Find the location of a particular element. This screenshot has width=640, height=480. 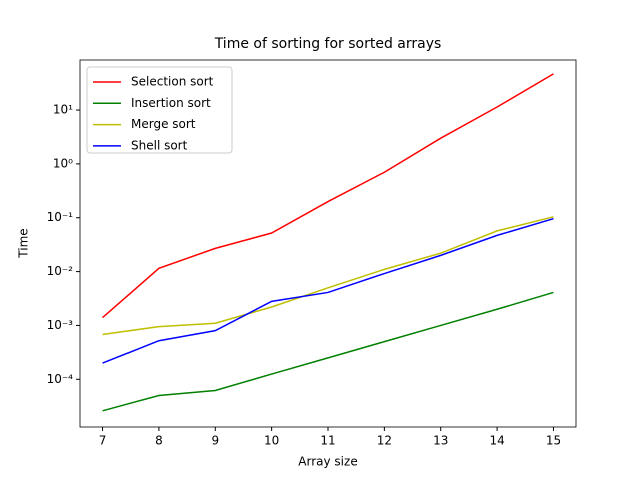

x-tick-label: 15 is located at coordinates (553, 441).